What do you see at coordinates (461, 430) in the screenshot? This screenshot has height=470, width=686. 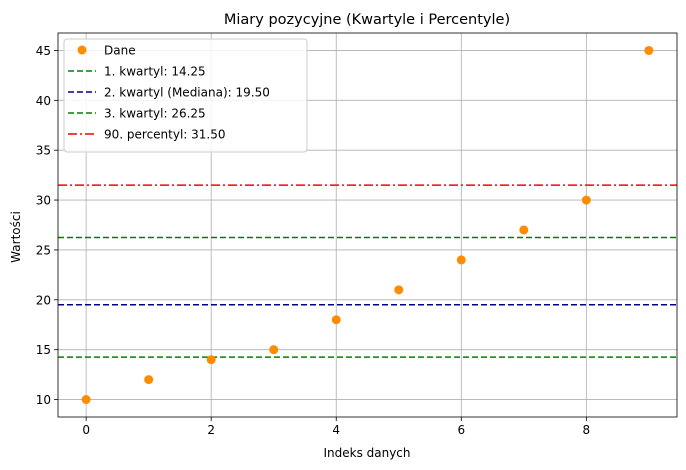 I see `x-tick-label: 6` at bounding box center [461, 430].